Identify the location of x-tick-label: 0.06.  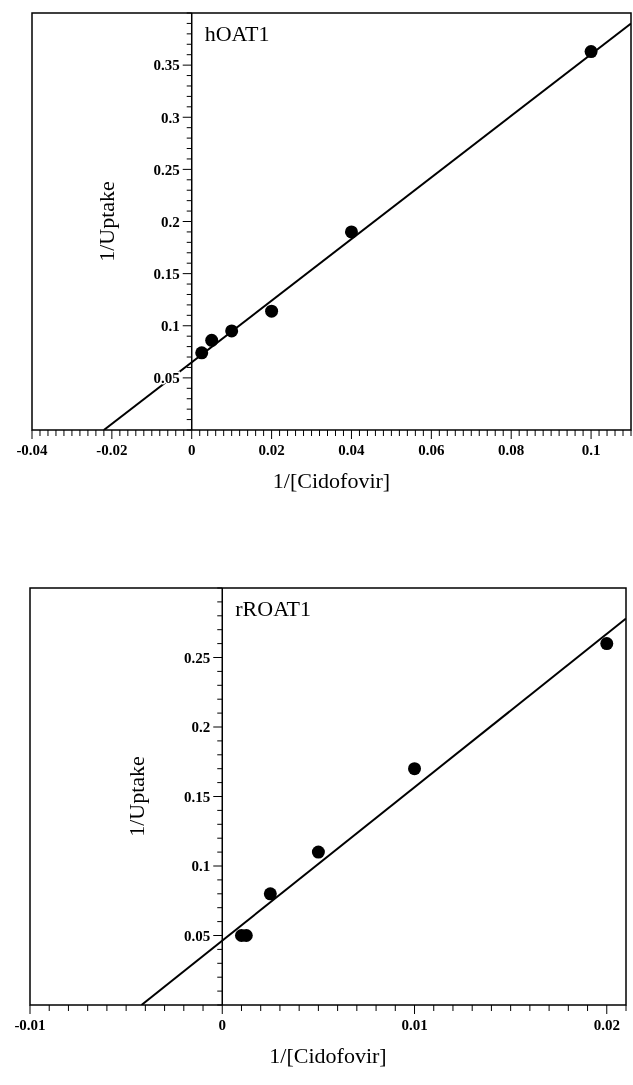
(431, 450).